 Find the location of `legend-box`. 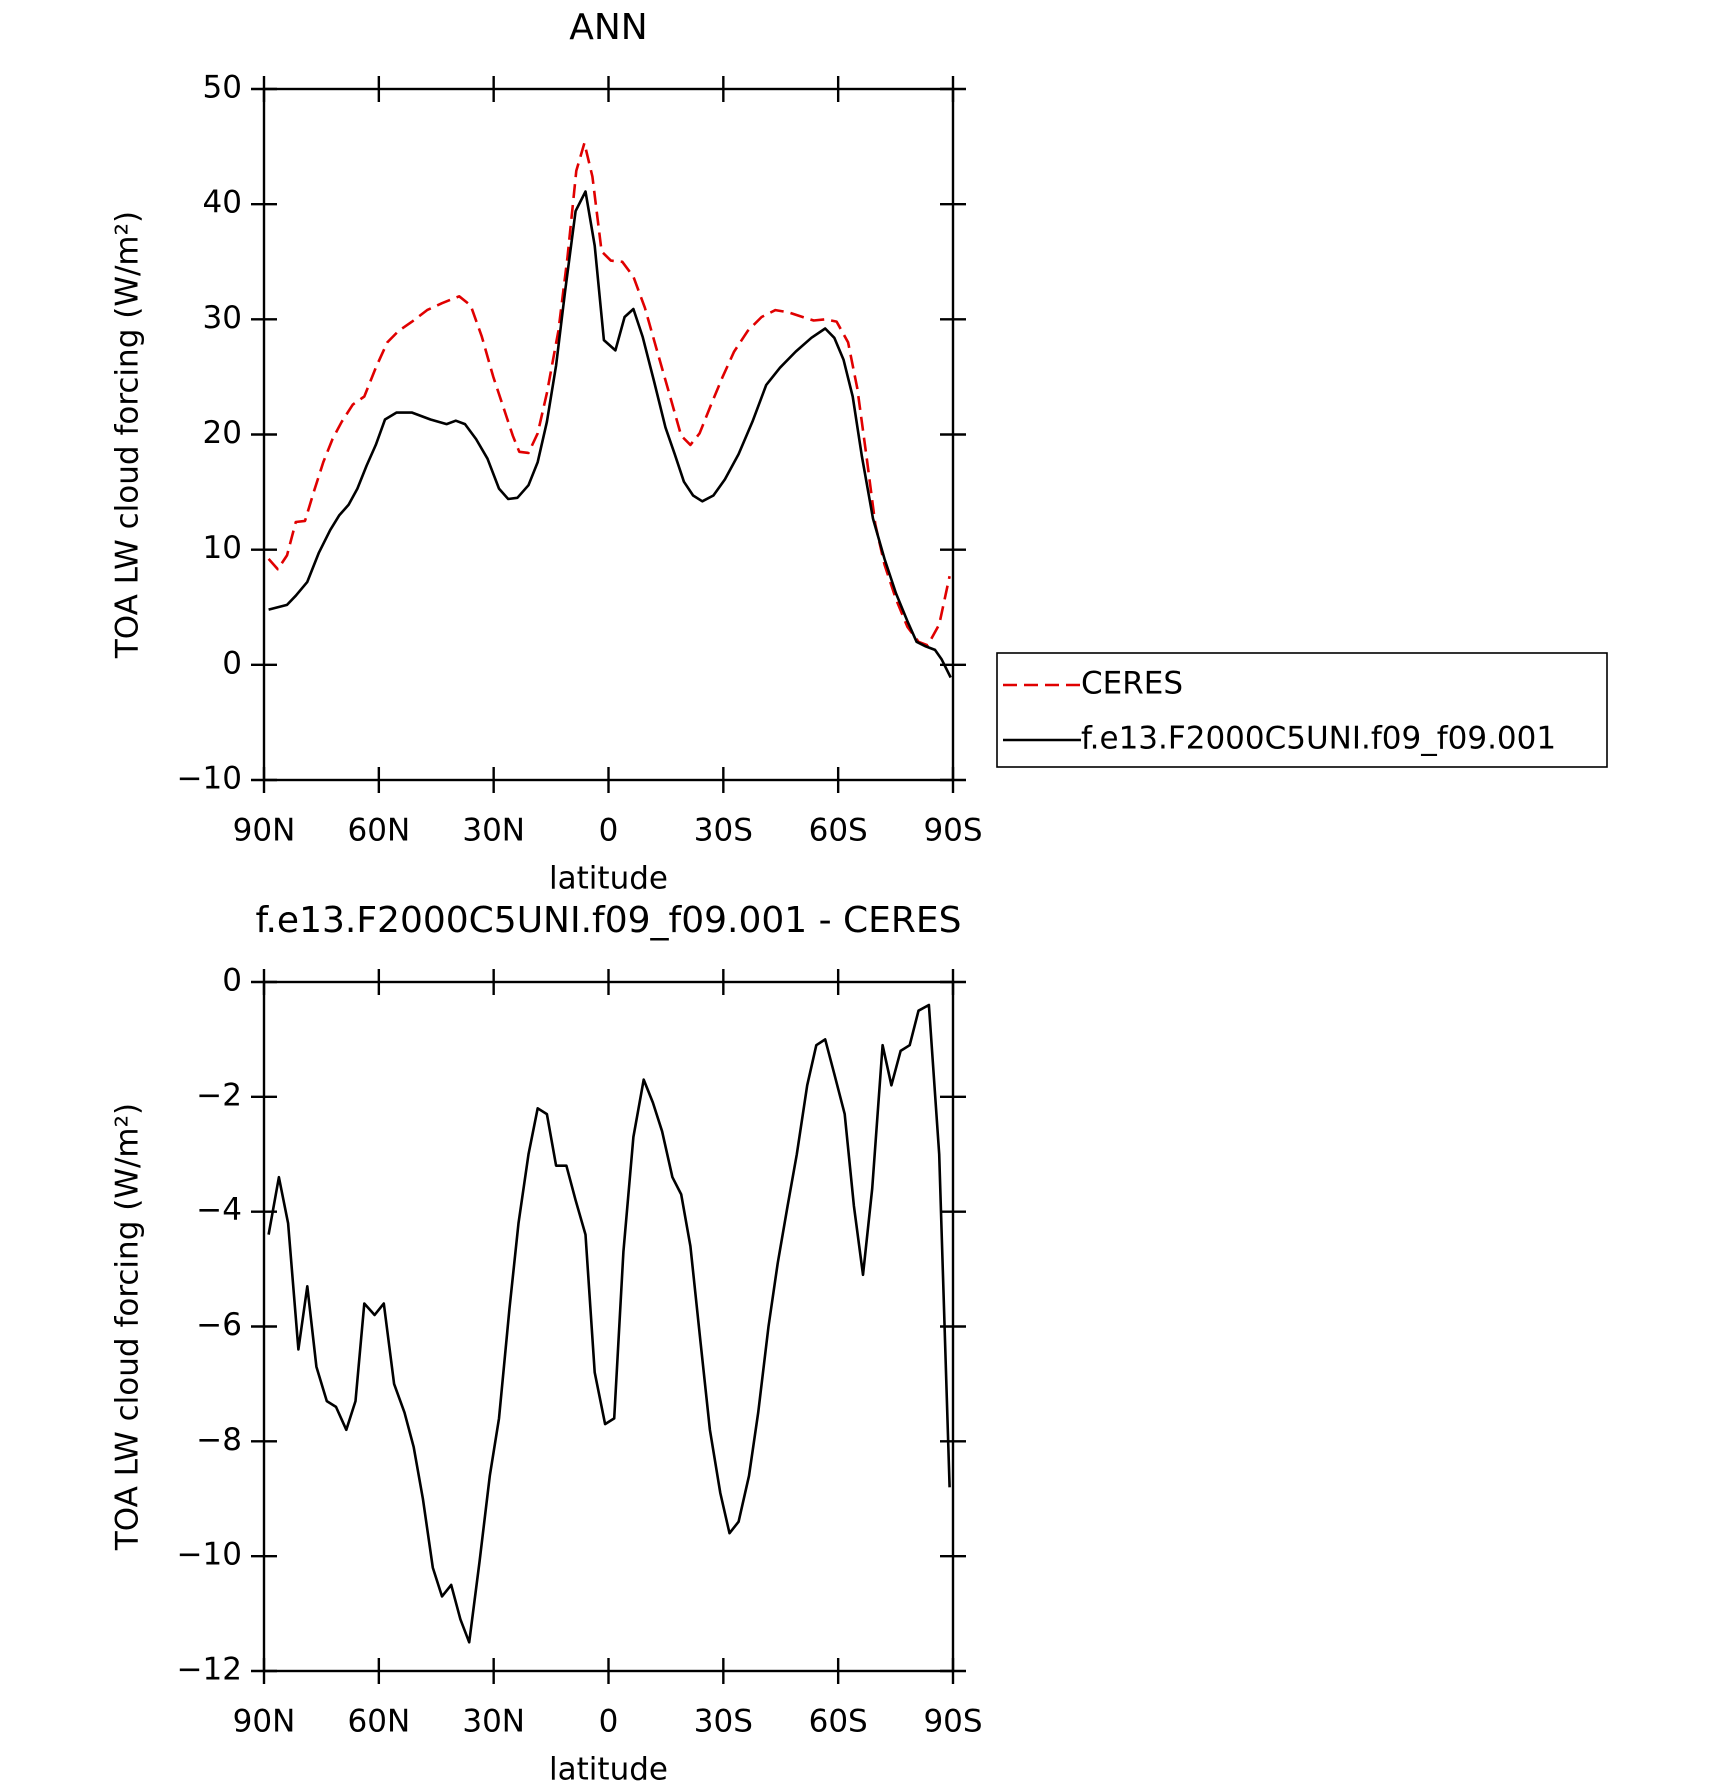

legend-box is located at coordinates (1302, 710).